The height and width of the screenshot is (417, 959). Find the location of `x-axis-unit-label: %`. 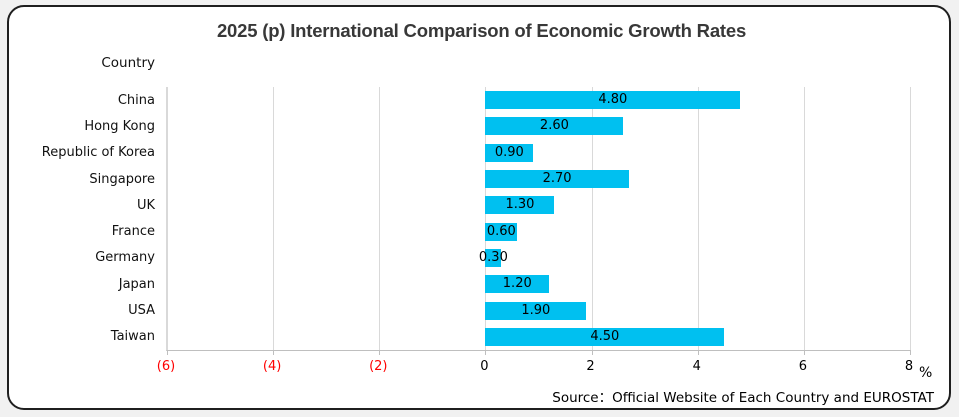

x-axis-unit-label: % is located at coordinates (926, 373).